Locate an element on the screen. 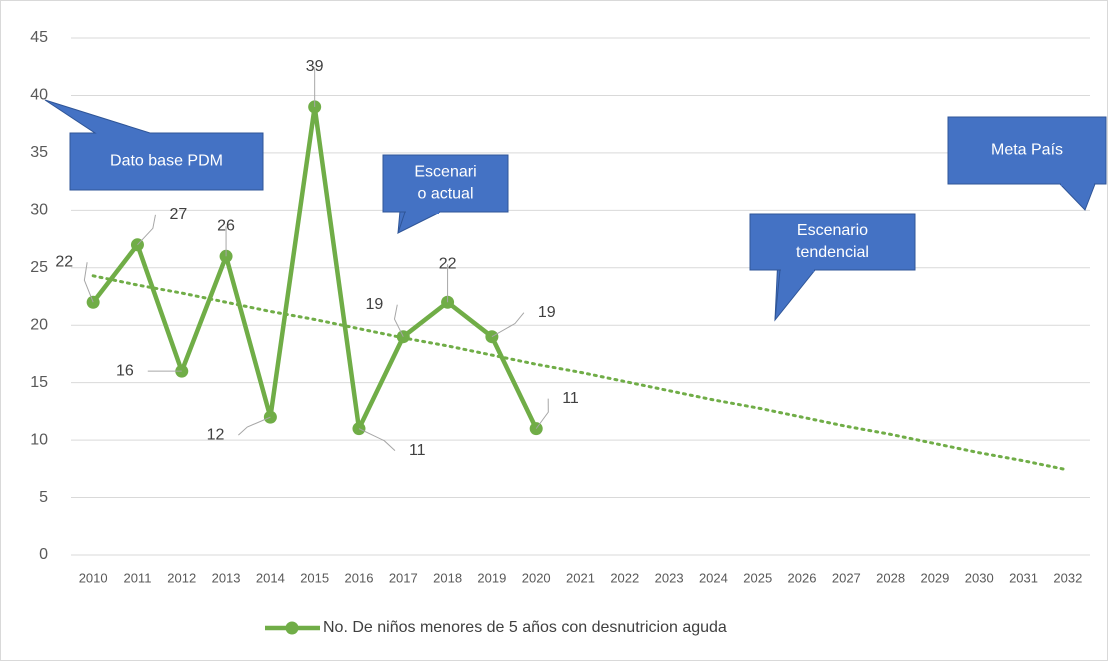 This screenshot has width=1109, height=662. x-tick-label: 2020 is located at coordinates (536, 577).